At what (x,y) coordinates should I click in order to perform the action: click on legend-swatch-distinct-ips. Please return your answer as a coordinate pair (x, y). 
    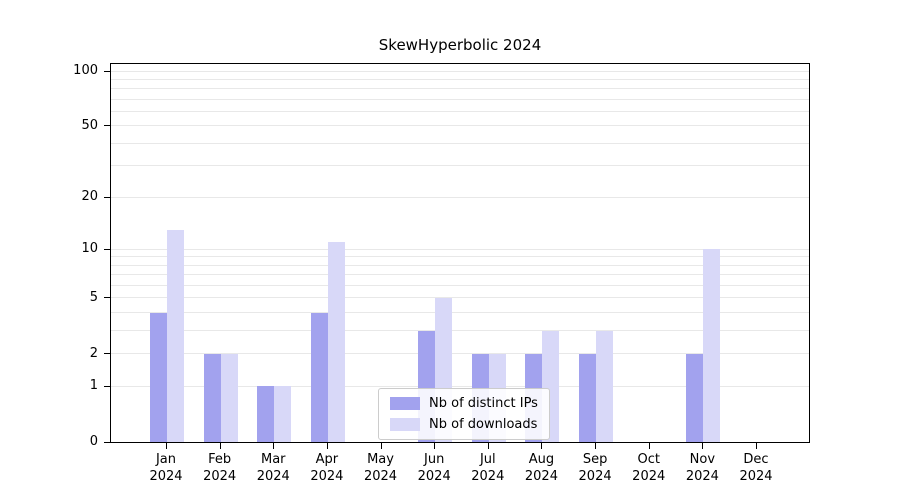
    Looking at the image, I should click on (405, 403).